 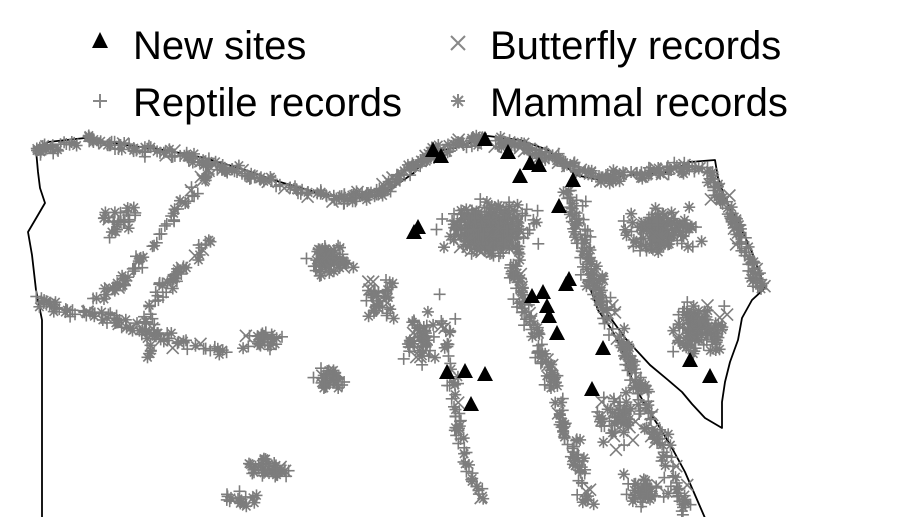 What do you see at coordinates (458, 43) in the screenshot?
I see `cross-icon` at bounding box center [458, 43].